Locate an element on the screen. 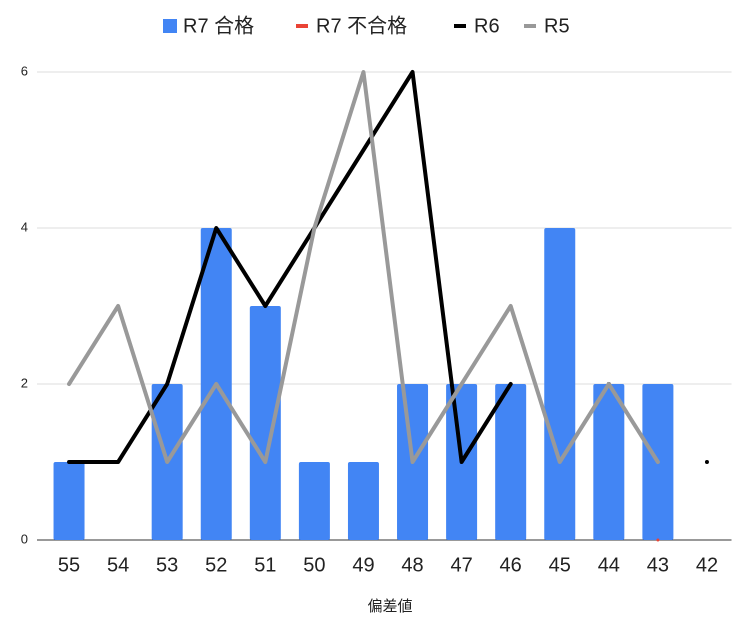 The image size is (747, 643). legend-label: R7 合格 is located at coordinates (218, 25).